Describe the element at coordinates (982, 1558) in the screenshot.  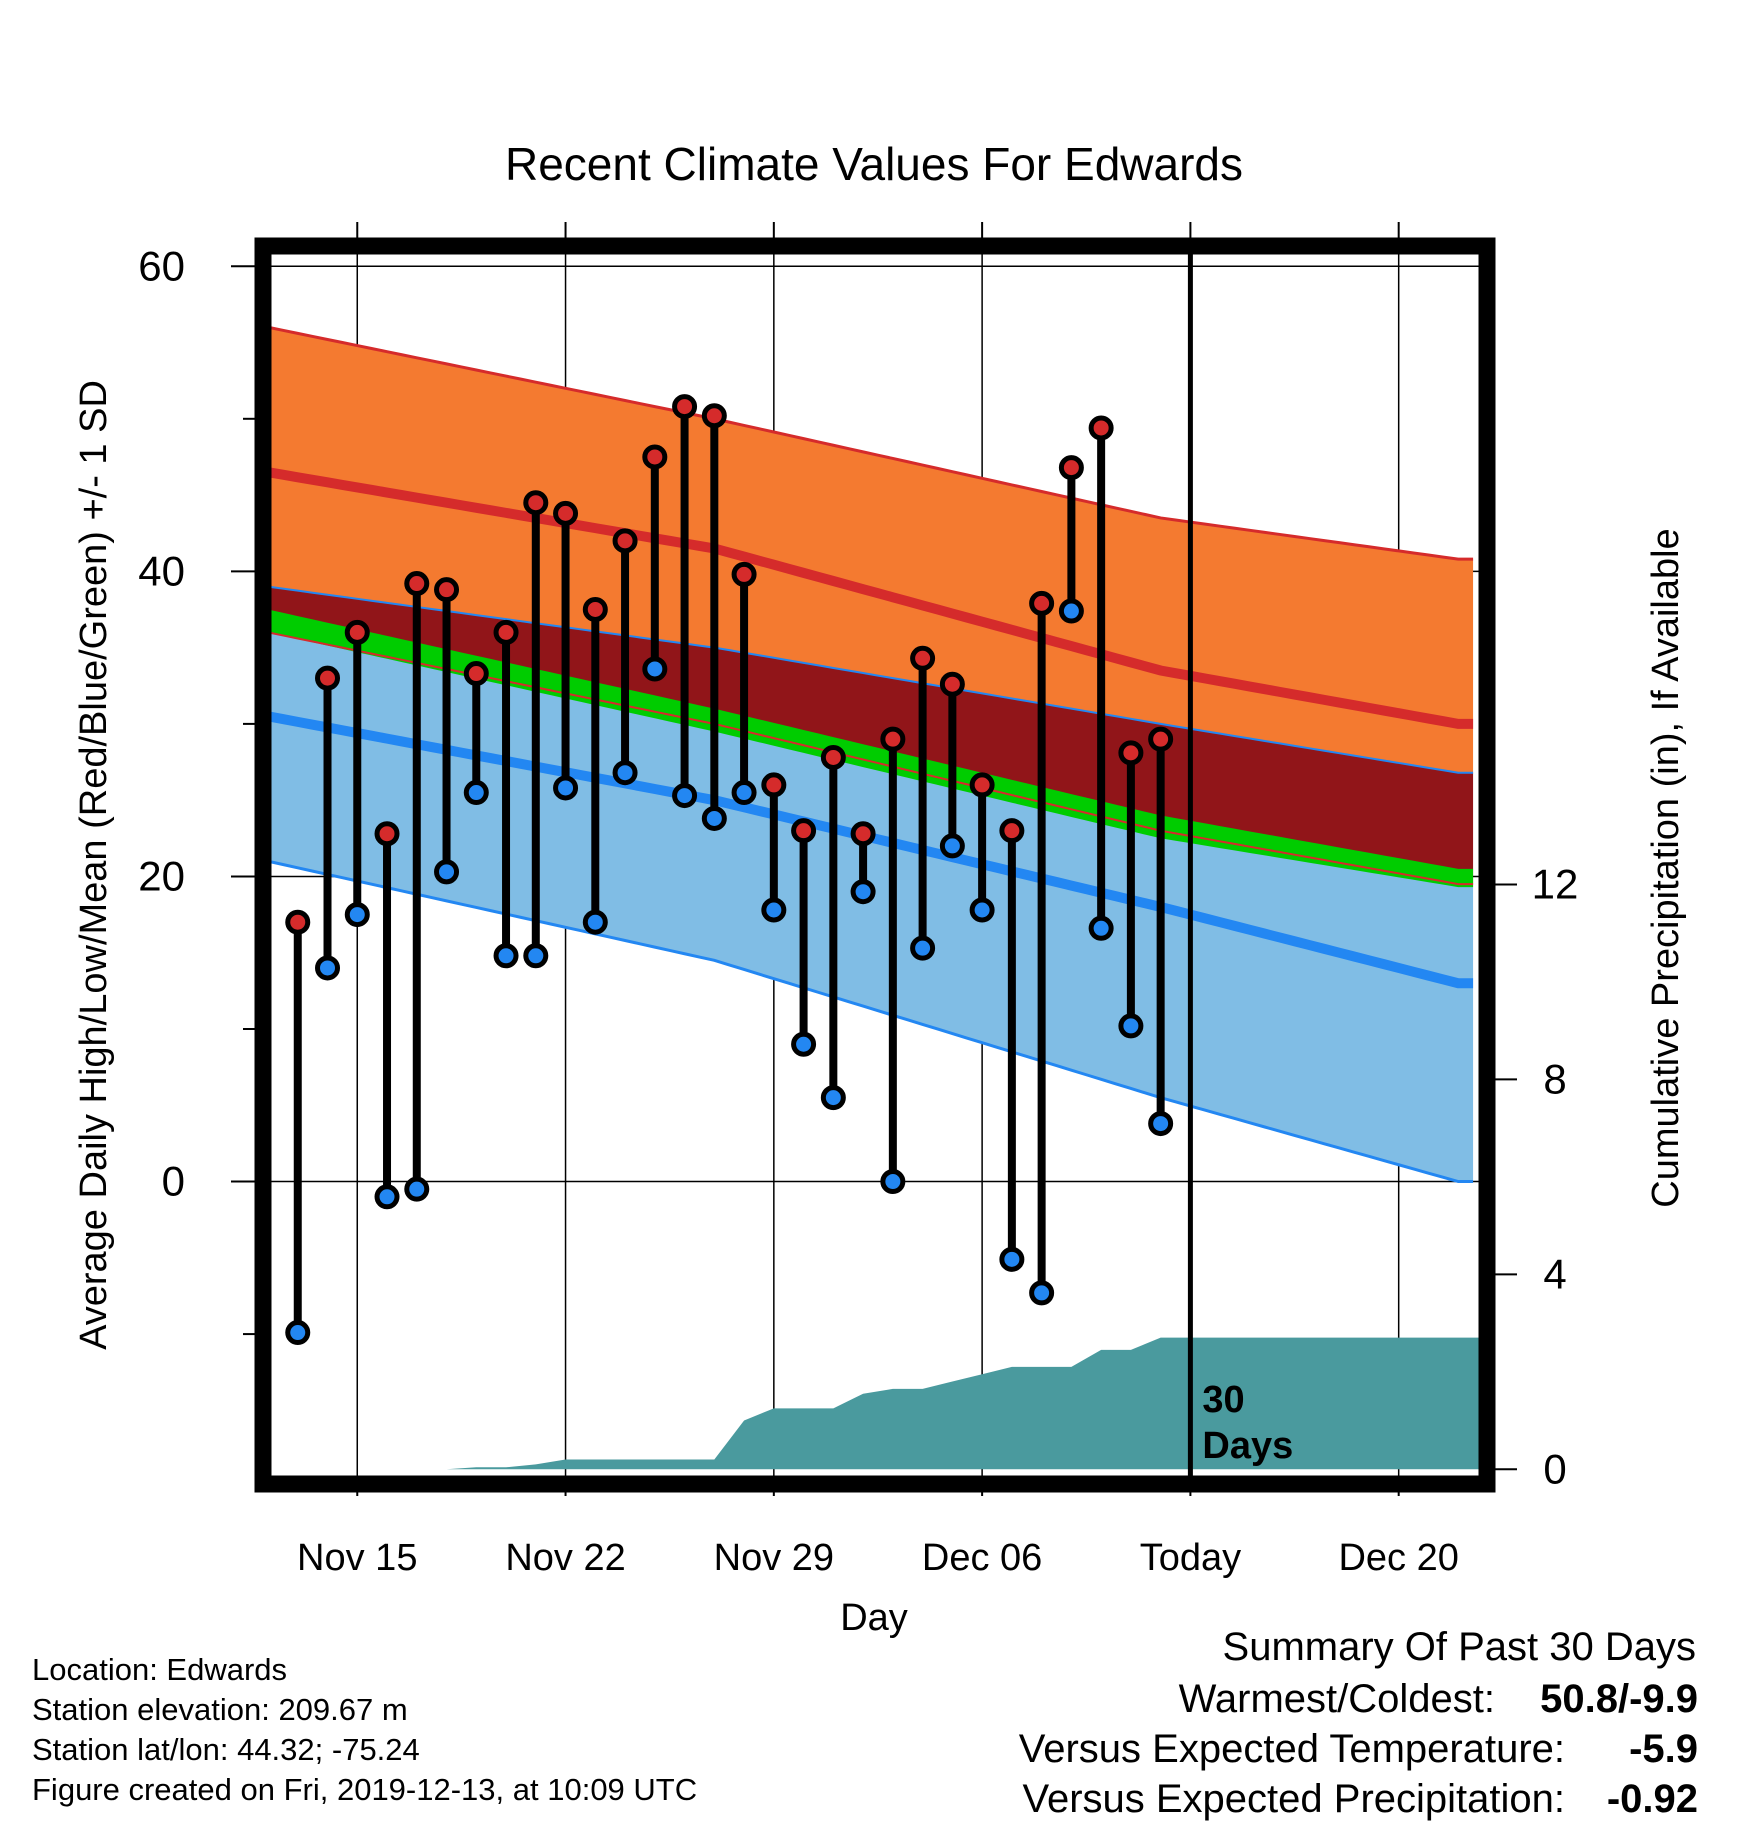
I see `x-tick-label: Dec 06` at that location.